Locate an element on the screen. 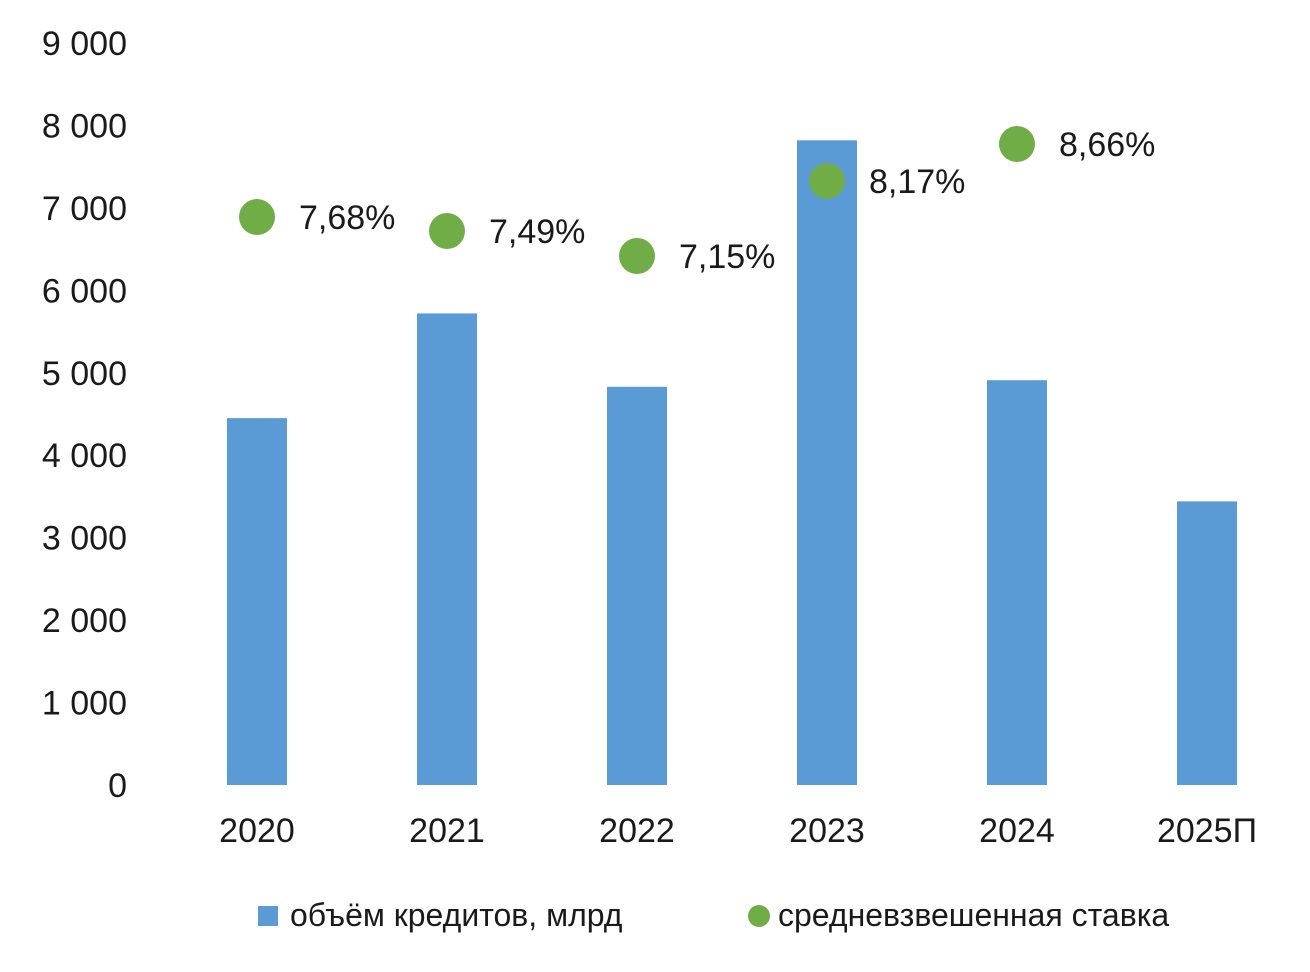 This screenshot has height=972, width=1310. y-tick-label: 2 000 is located at coordinates (84, 621).